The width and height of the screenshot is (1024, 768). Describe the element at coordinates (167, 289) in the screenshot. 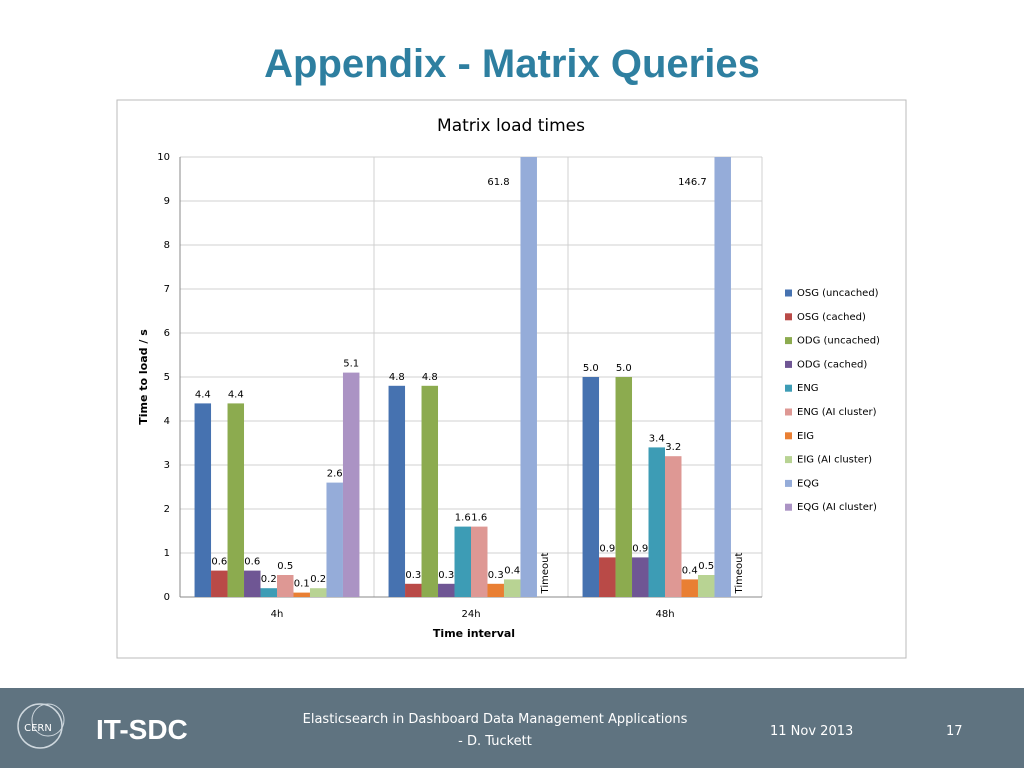

I see `y-tick-label: 7` at that location.